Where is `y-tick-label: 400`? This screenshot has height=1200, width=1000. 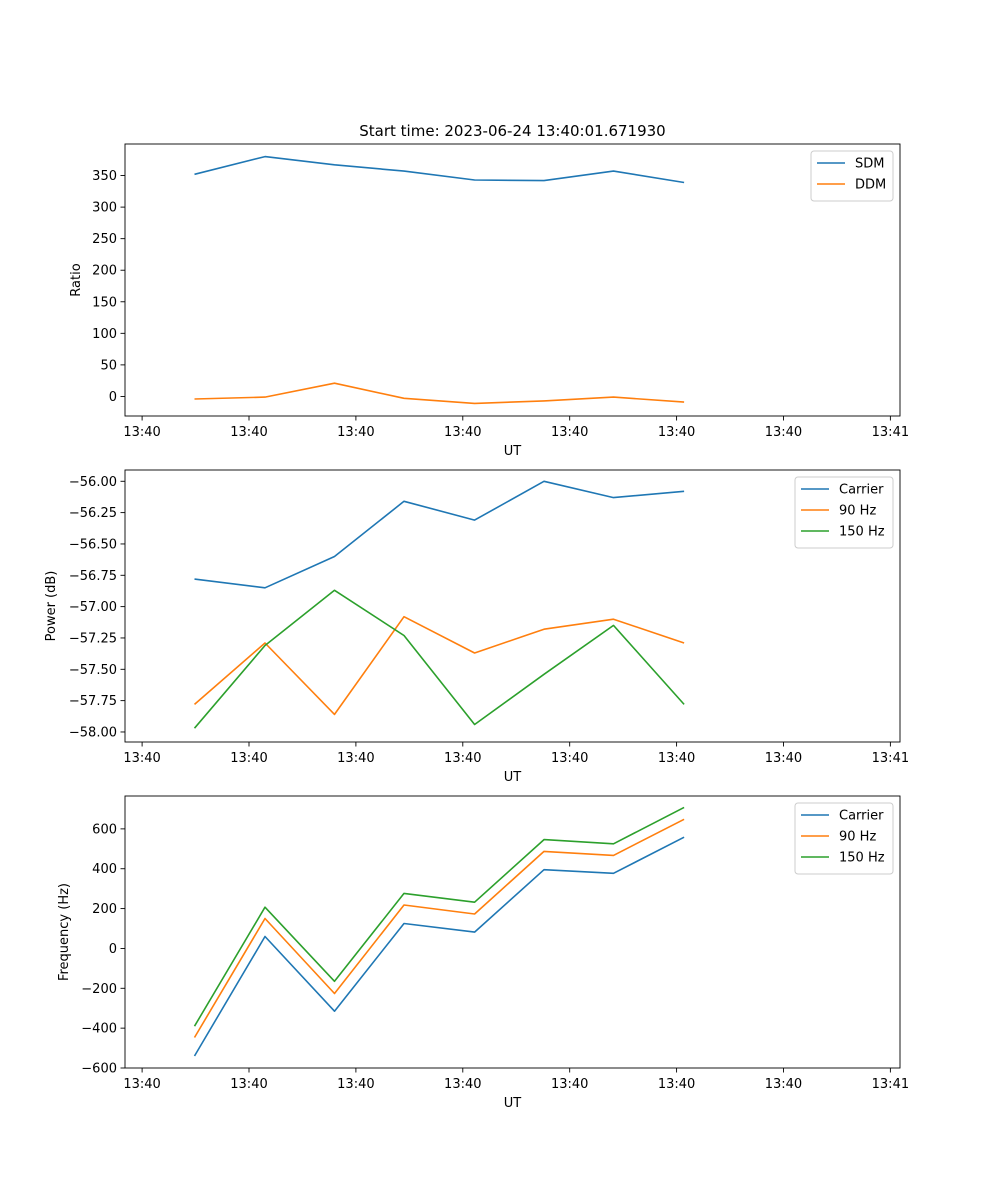 y-tick-label: 400 is located at coordinates (104, 869).